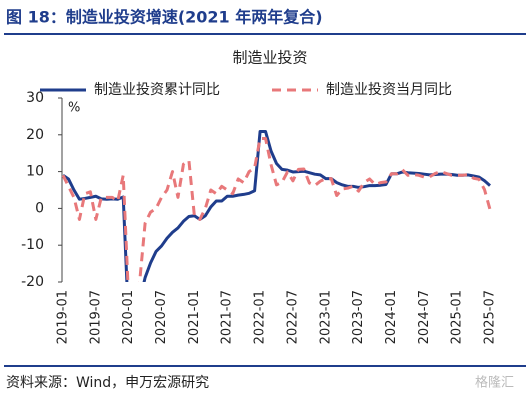 This screenshot has width=530, height=404. I want to click on y-tick-label: -10, so click(32, 245).